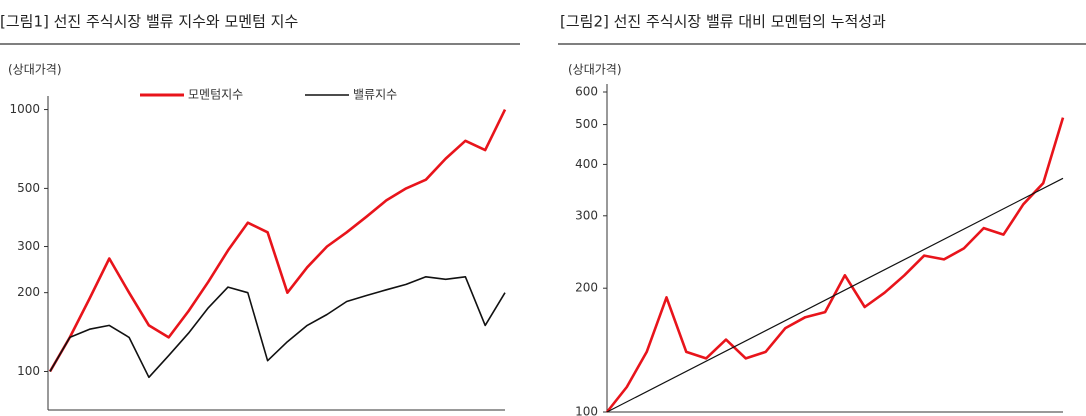  I want to click on y-tick-label: 400, so click(586, 164).